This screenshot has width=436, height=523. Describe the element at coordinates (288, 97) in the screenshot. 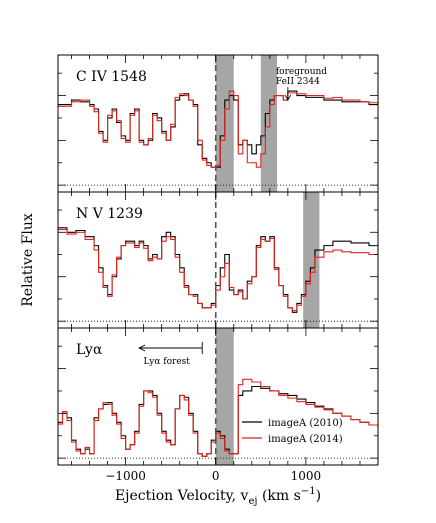

I see `foreground-arrow-head` at that location.